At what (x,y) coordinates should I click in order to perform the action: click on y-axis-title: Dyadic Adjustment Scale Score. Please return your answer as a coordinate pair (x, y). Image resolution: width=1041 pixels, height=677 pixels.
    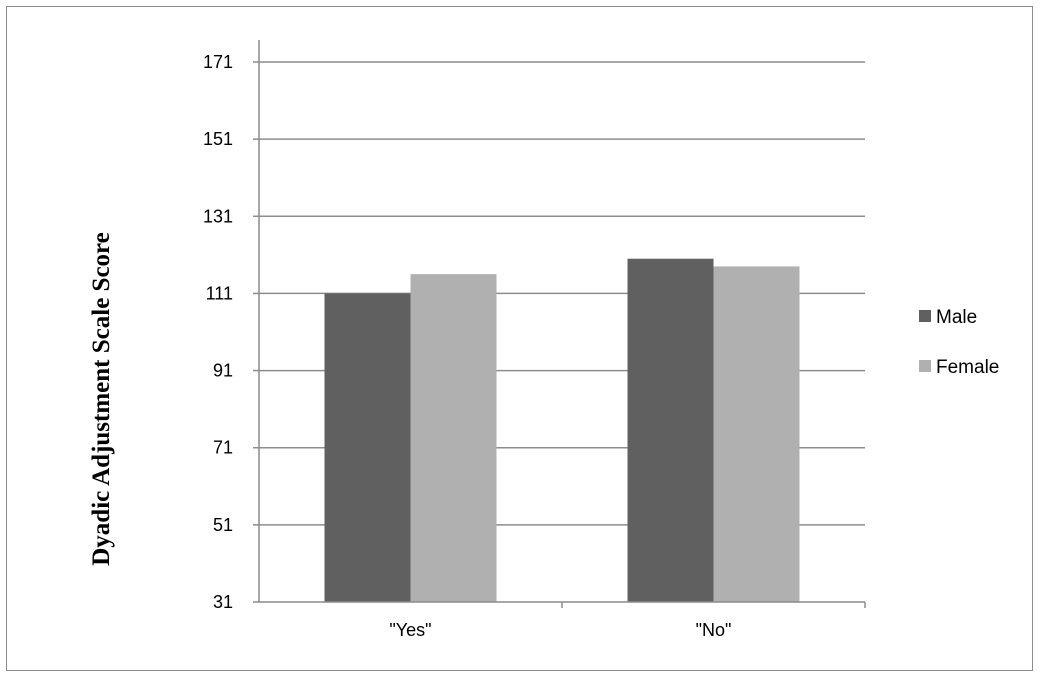
    Looking at the image, I should click on (101, 399).